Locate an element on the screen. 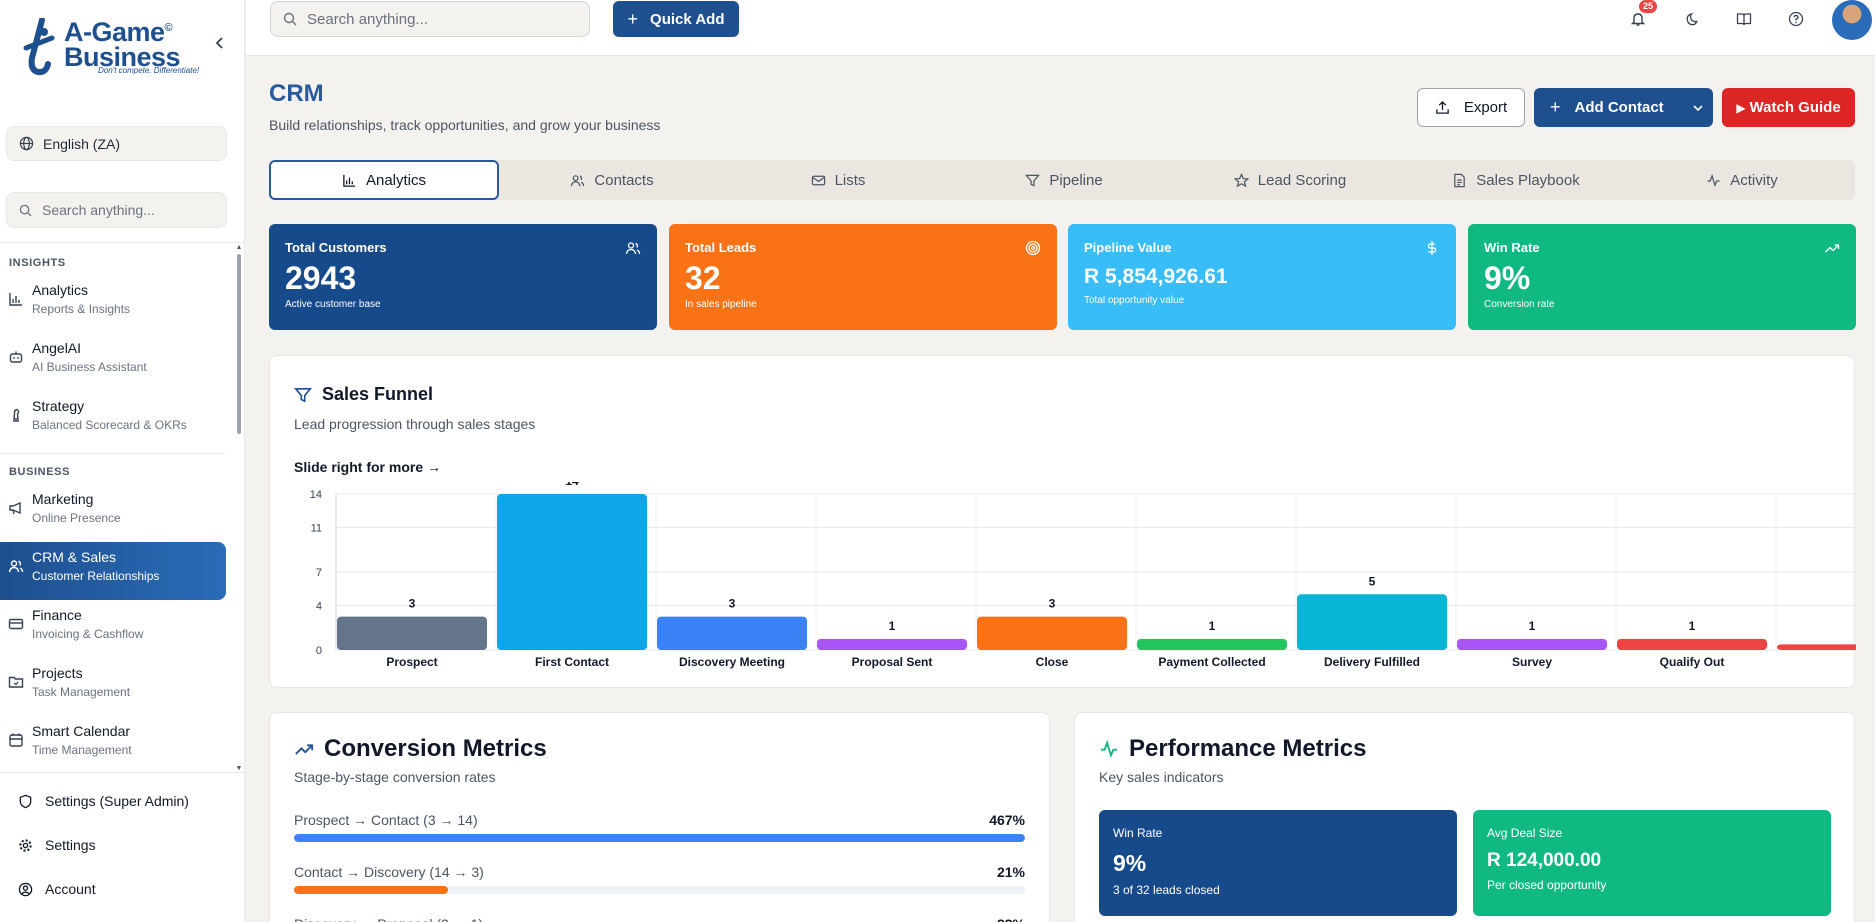 The width and height of the screenshot is (1875, 922). tab-pipeline: Pipeline is located at coordinates (1064, 180).